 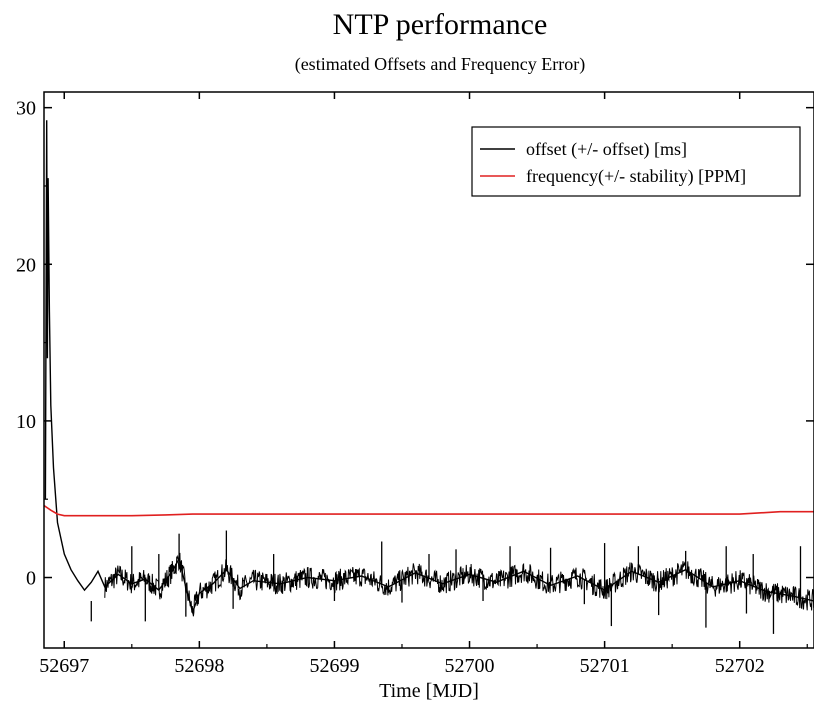 What do you see at coordinates (64, 666) in the screenshot?
I see `x-tick-label: 52697` at bounding box center [64, 666].